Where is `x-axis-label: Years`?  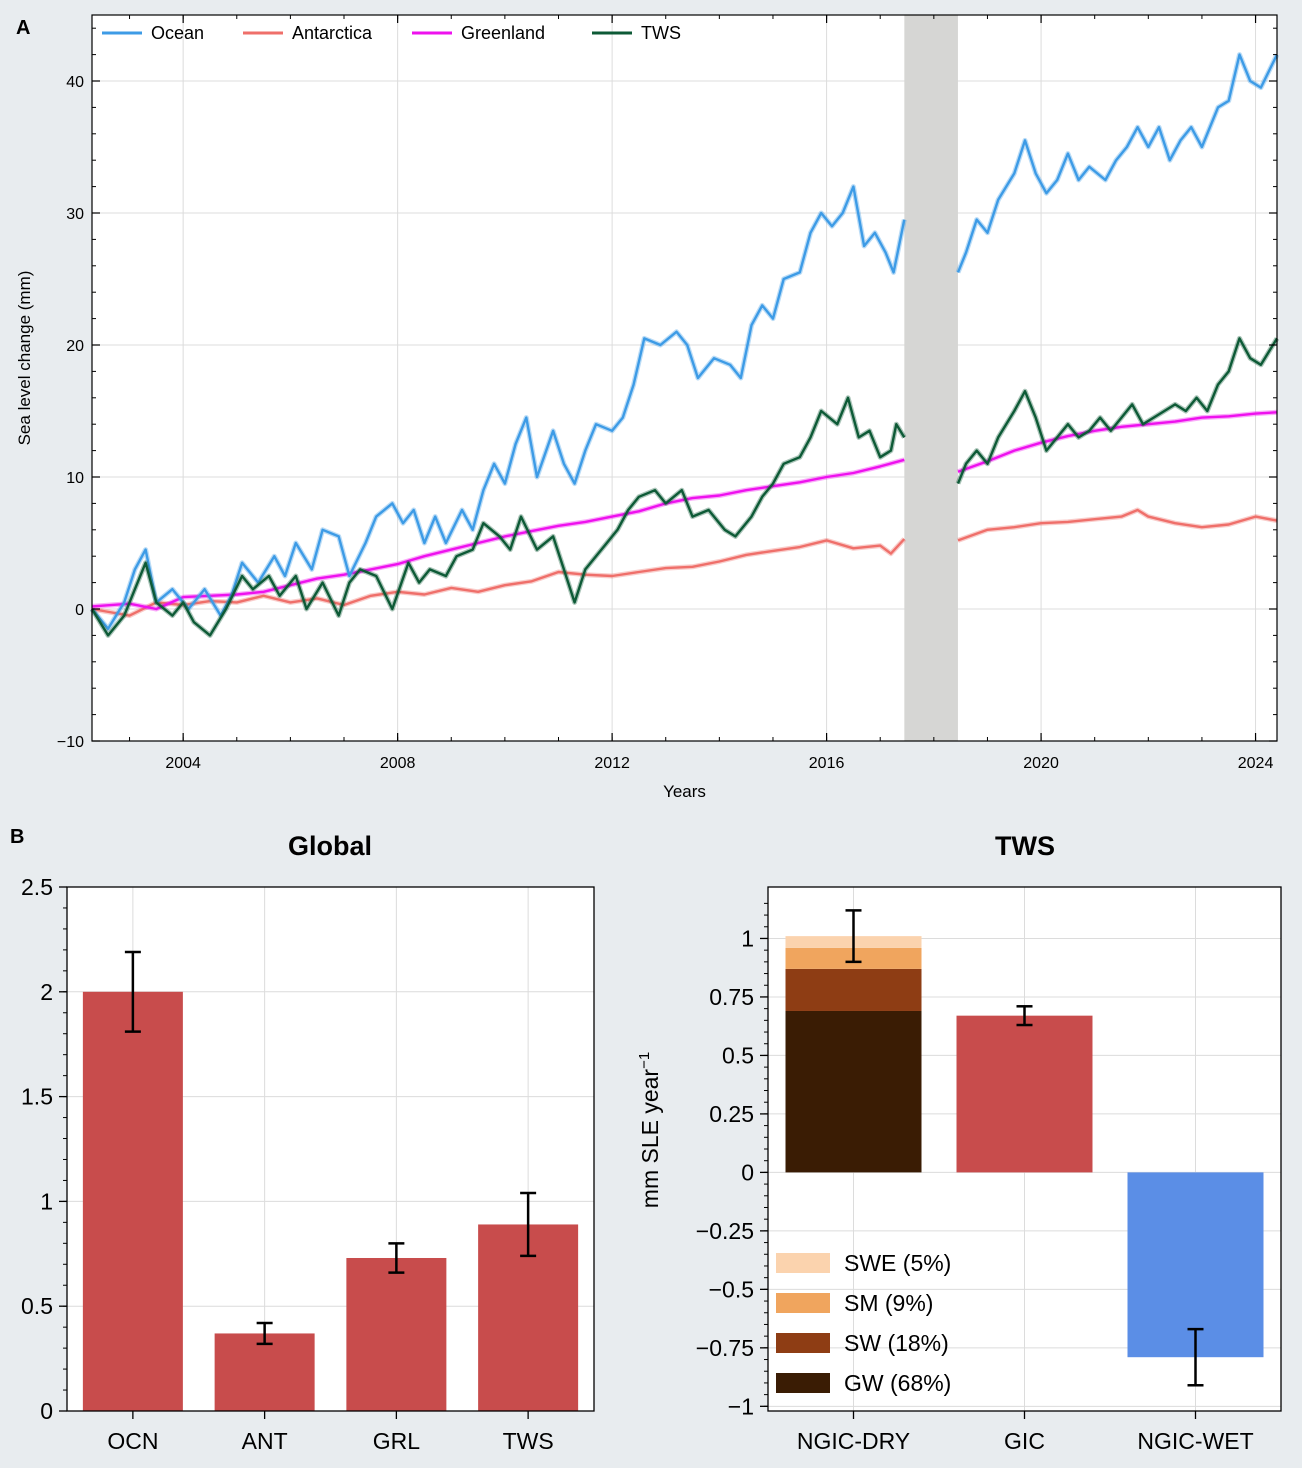 x-axis-label: Years is located at coordinates (684, 791).